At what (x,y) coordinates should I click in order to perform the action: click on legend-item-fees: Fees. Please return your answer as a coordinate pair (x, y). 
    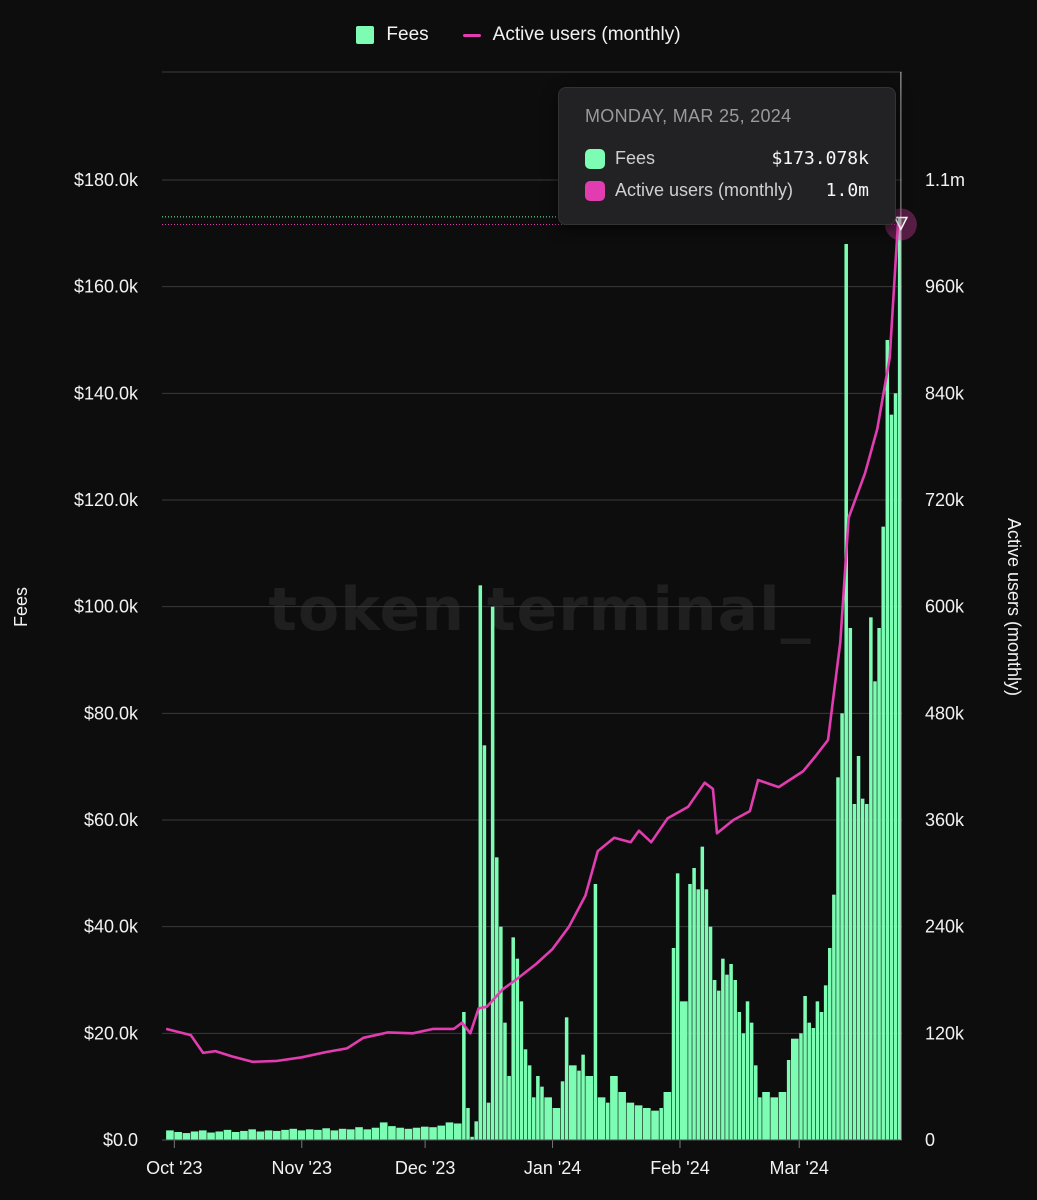
    Looking at the image, I should click on (392, 35).